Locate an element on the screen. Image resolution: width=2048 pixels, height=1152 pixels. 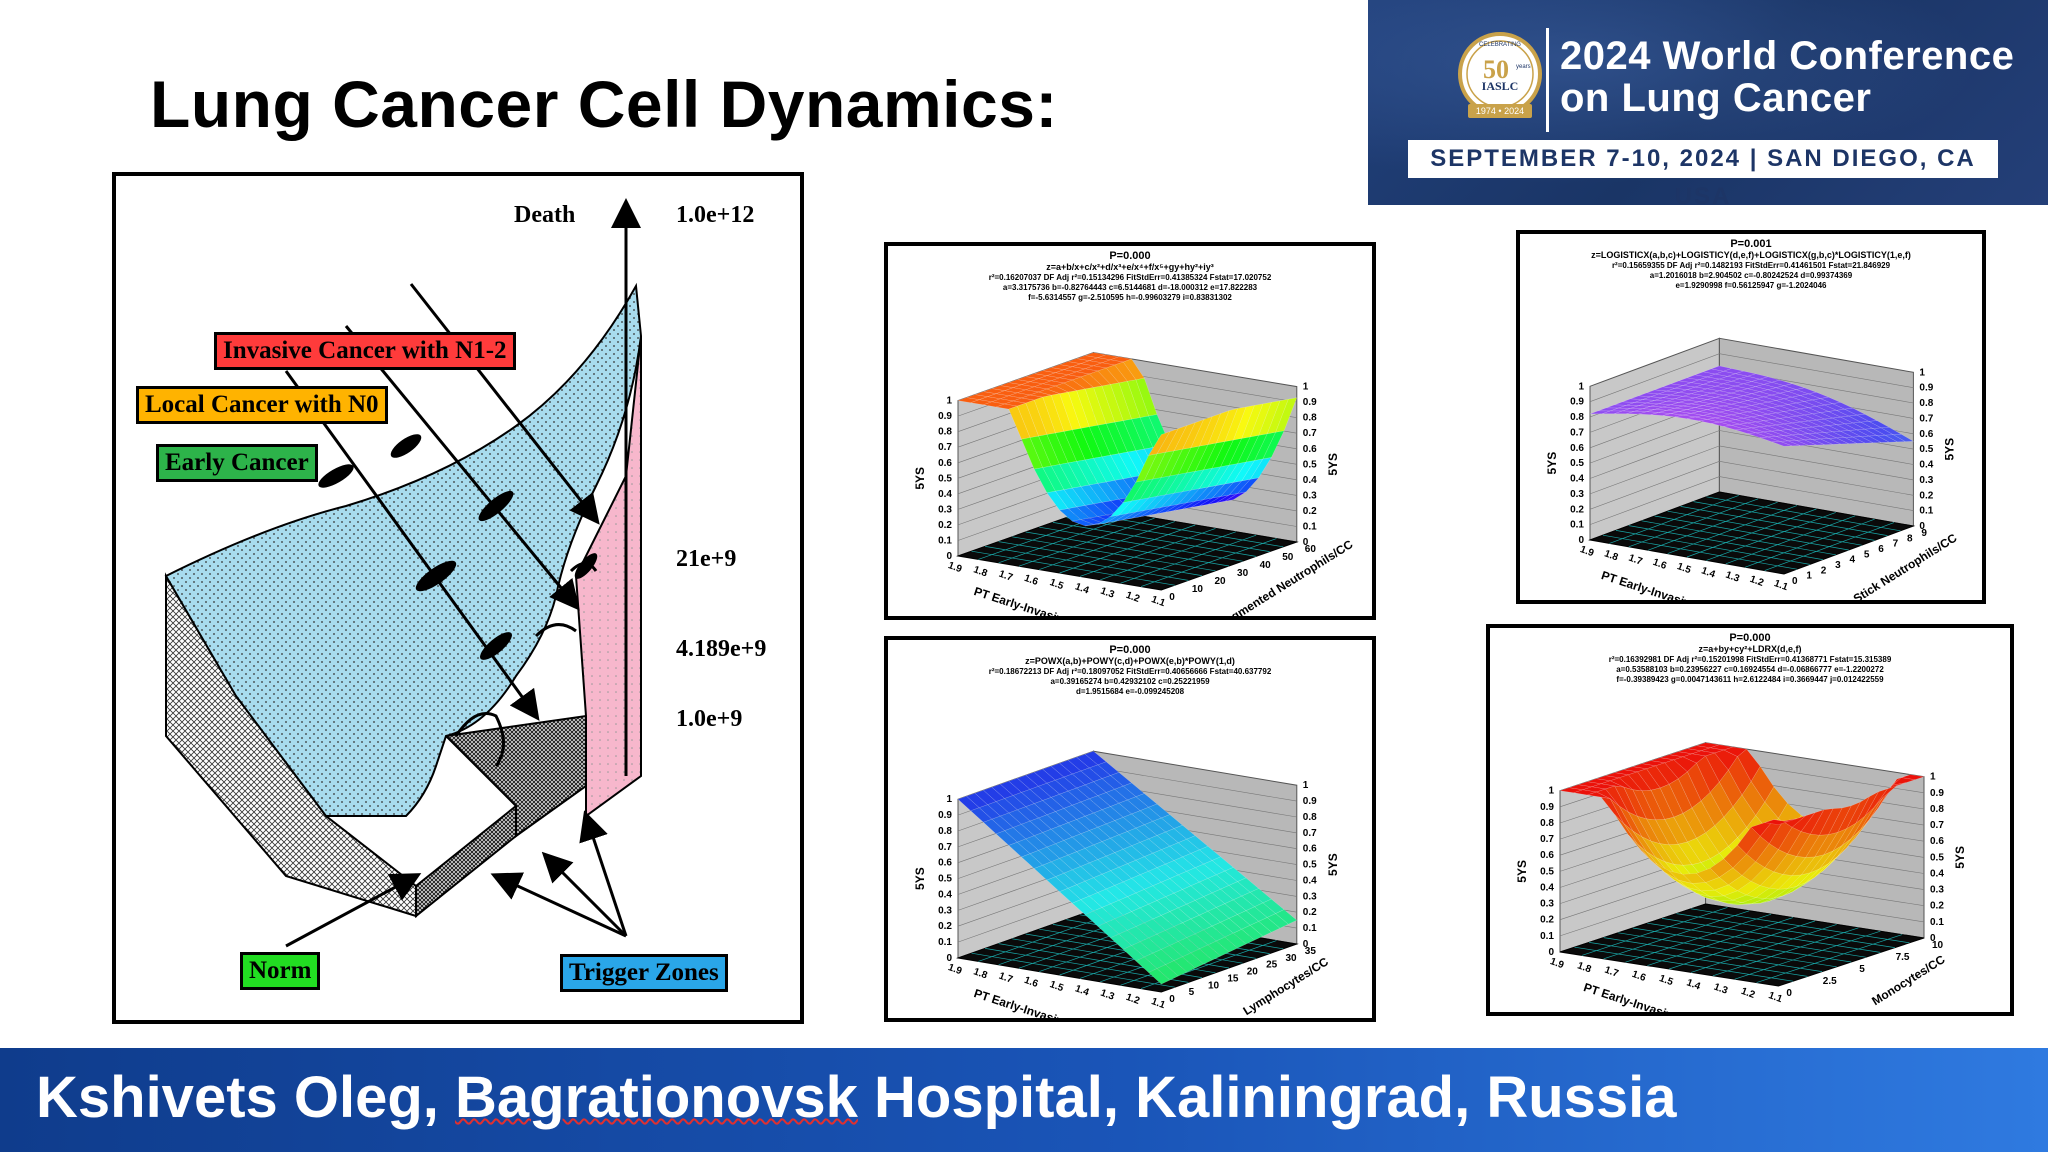
z-tick-left: 0.3 is located at coordinates (1547, 904).